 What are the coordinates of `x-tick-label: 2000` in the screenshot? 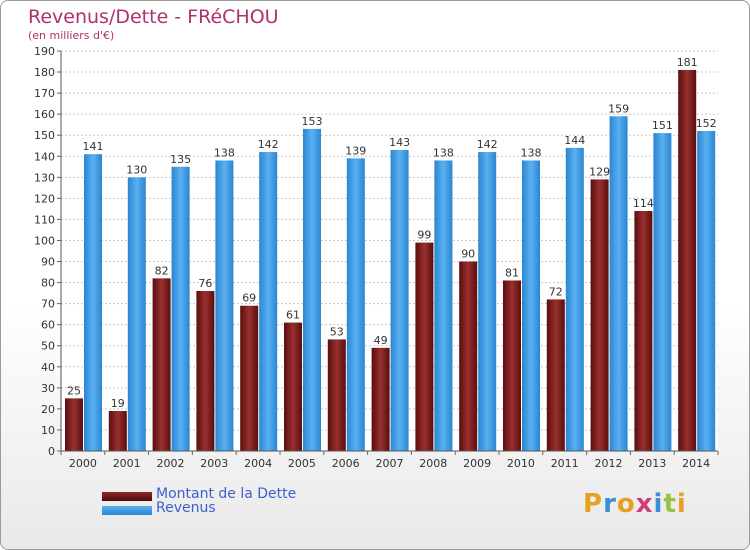 It's located at (83, 463).